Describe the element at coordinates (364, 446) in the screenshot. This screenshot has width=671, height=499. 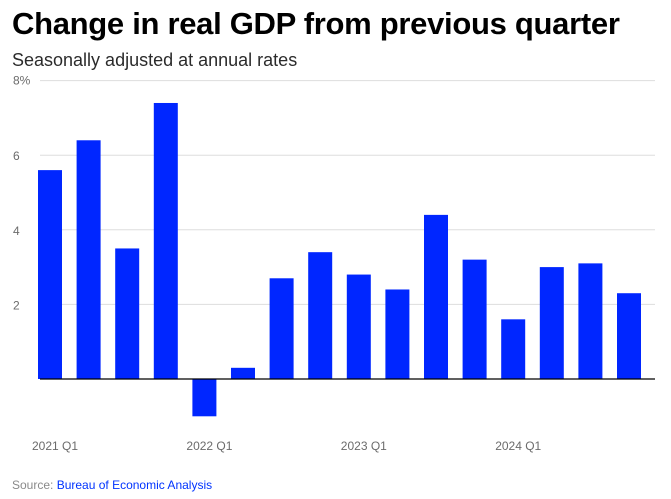
I see `x-tick-label: 2023 Q1` at that location.